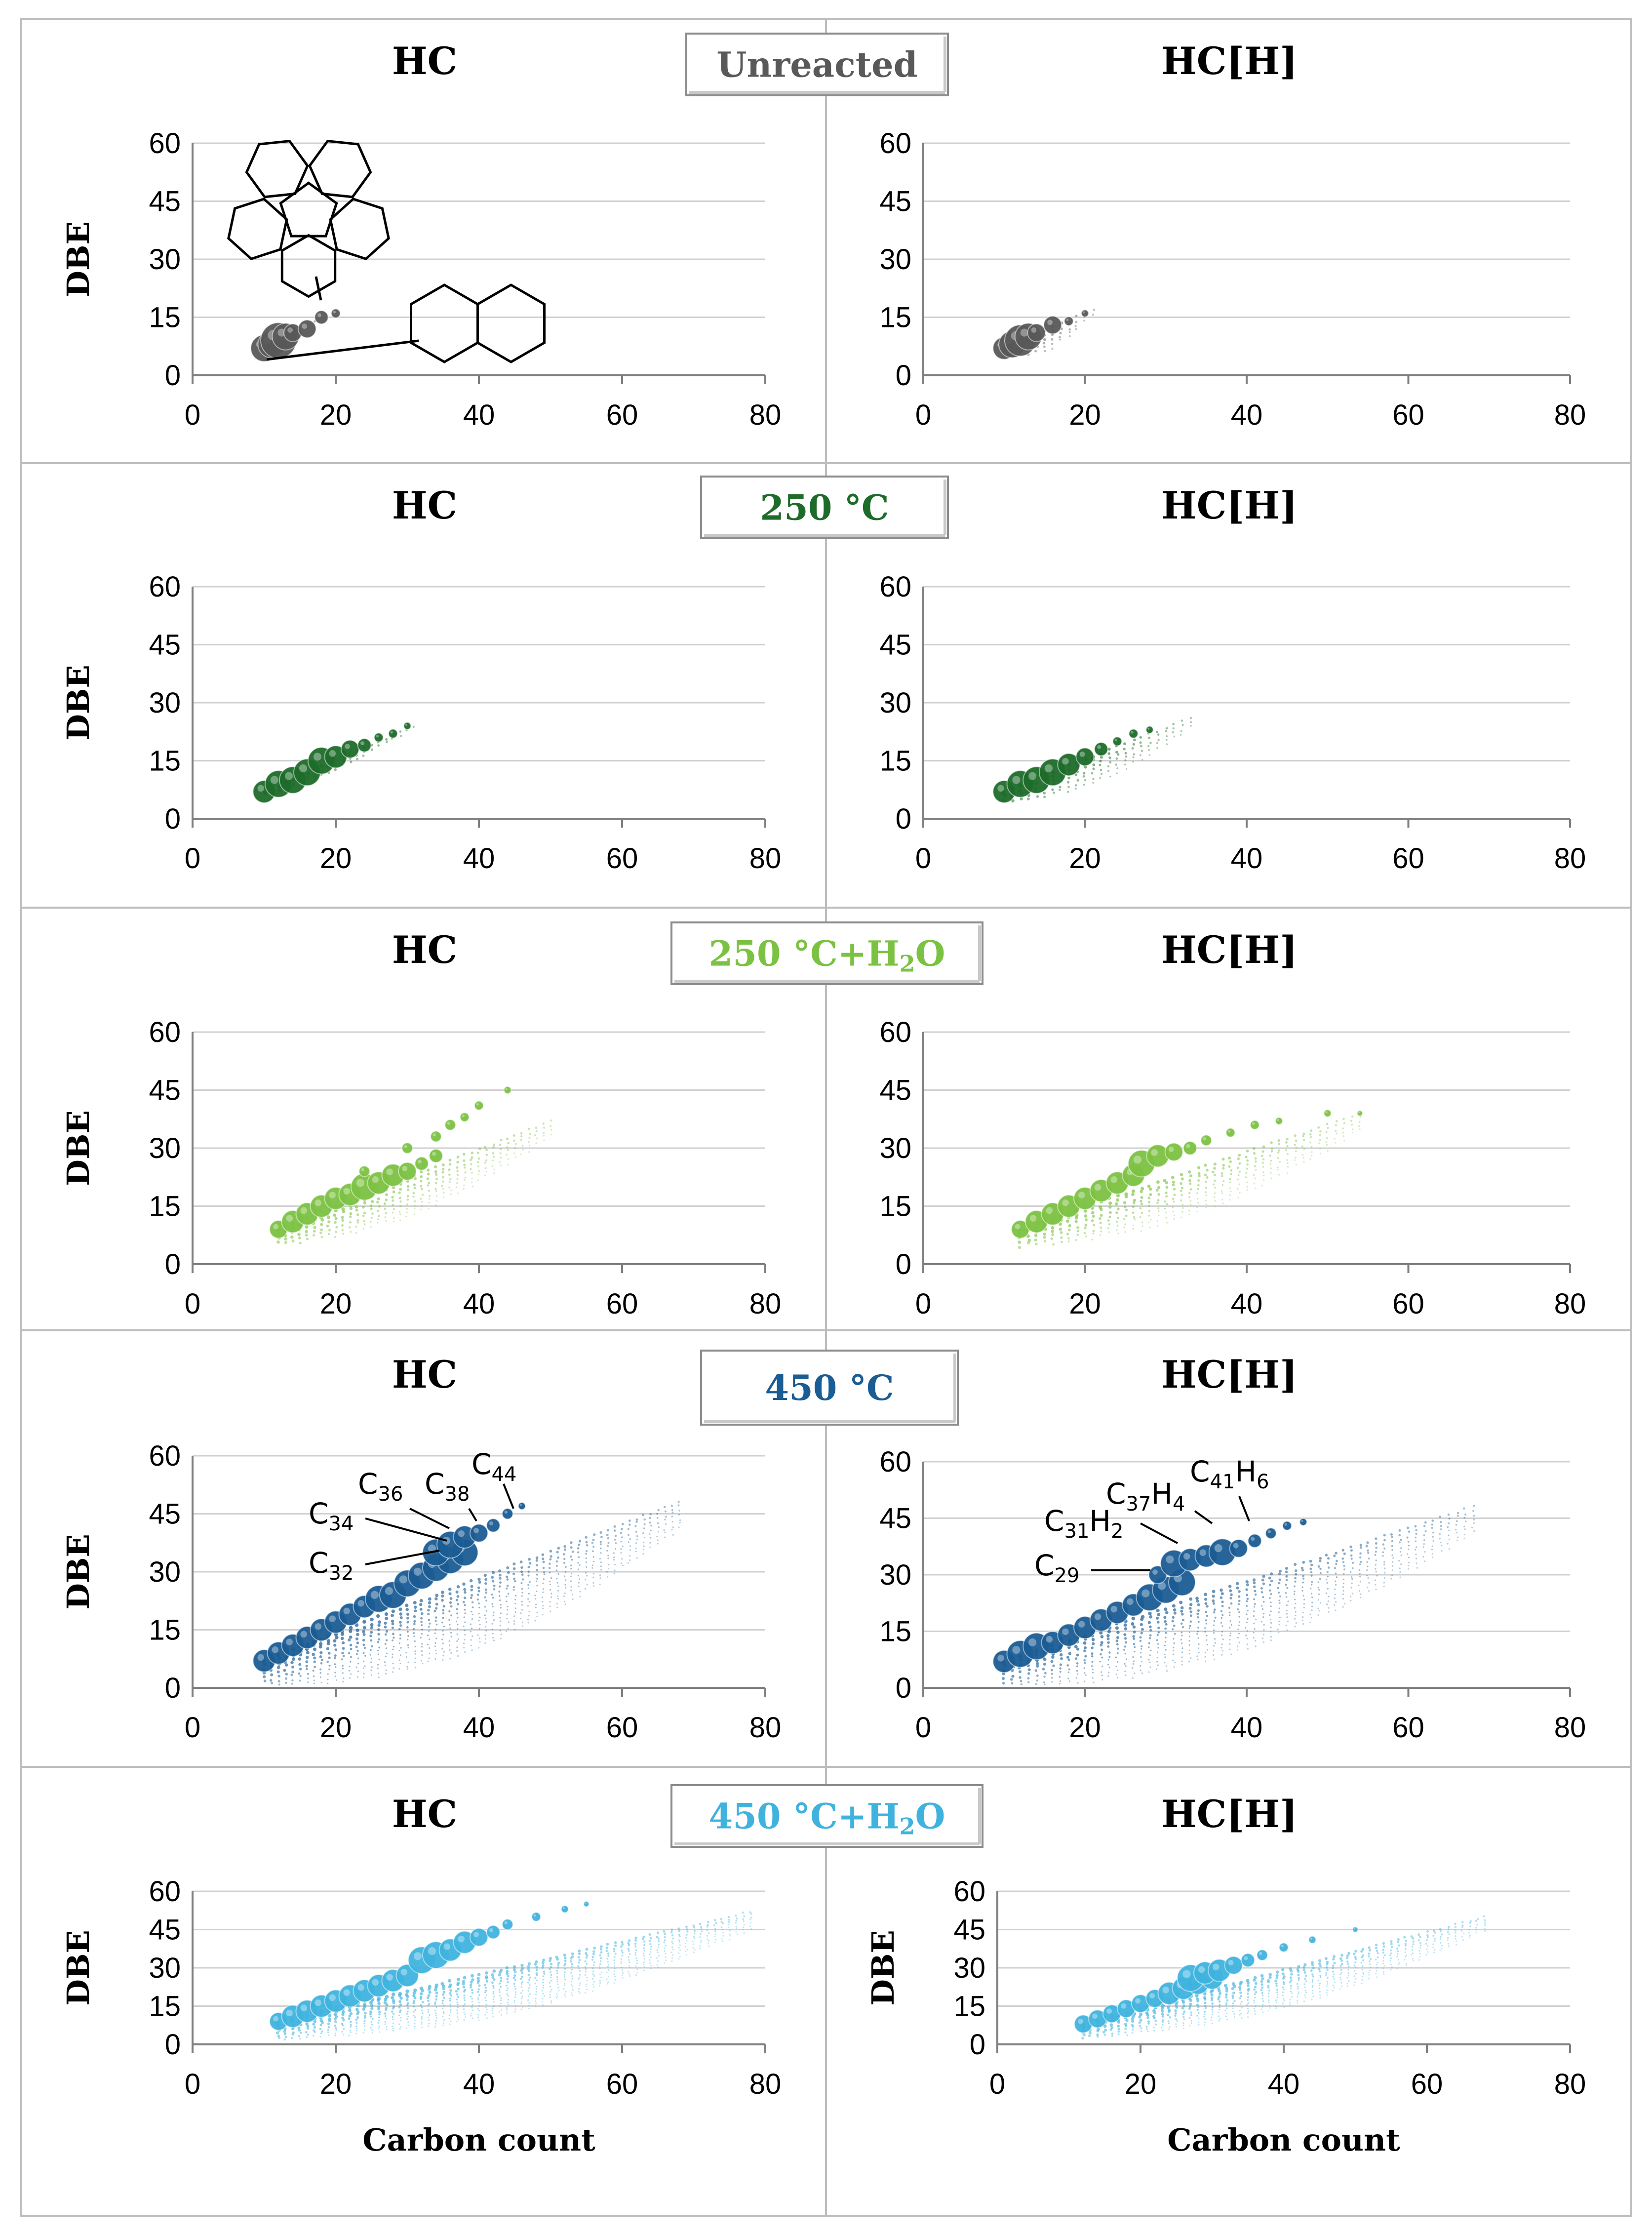 The width and height of the screenshot is (1652, 2234). What do you see at coordinates (444, 323) in the screenshot?
I see `ring` at bounding box center [444, 323].